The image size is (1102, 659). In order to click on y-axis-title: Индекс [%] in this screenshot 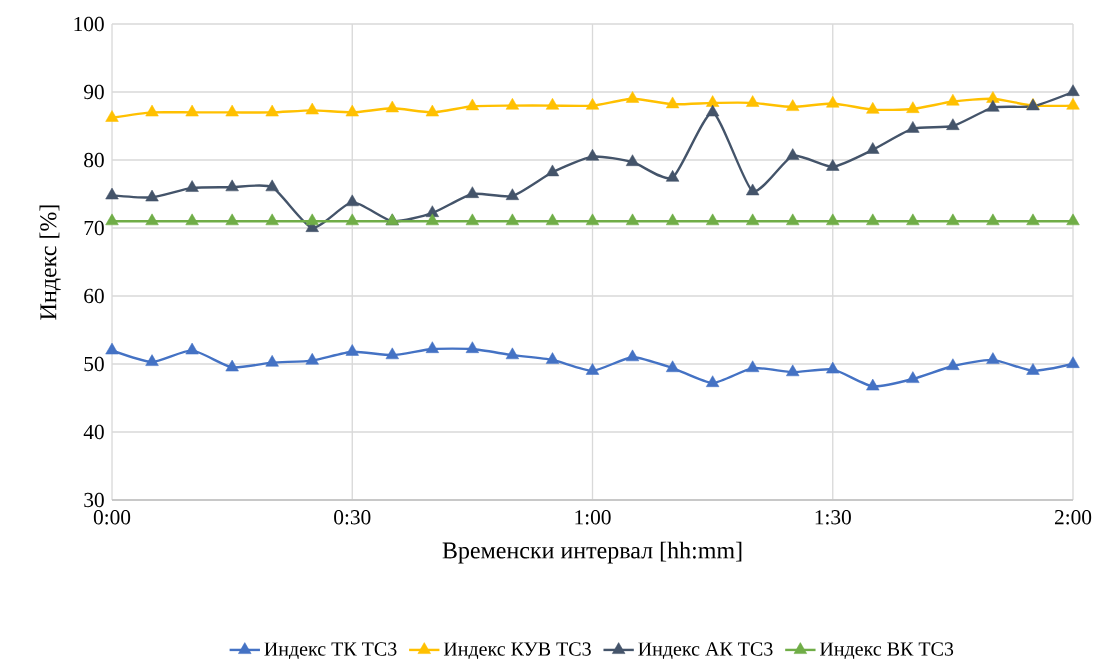, I will do `click(50, 262)`.